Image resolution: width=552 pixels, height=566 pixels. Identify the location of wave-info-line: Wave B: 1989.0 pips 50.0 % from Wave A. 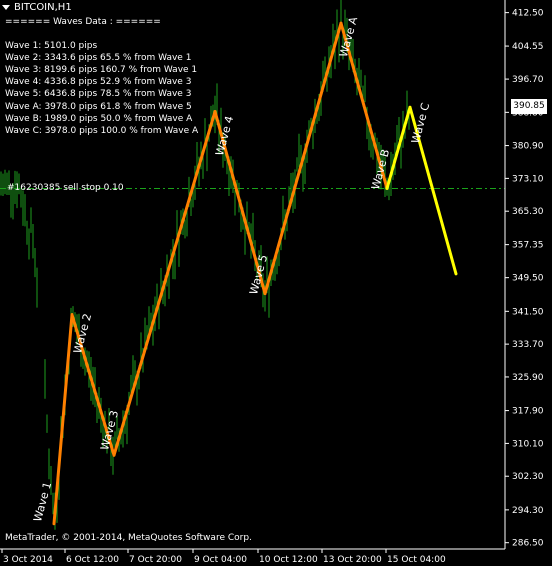
(99, 118).